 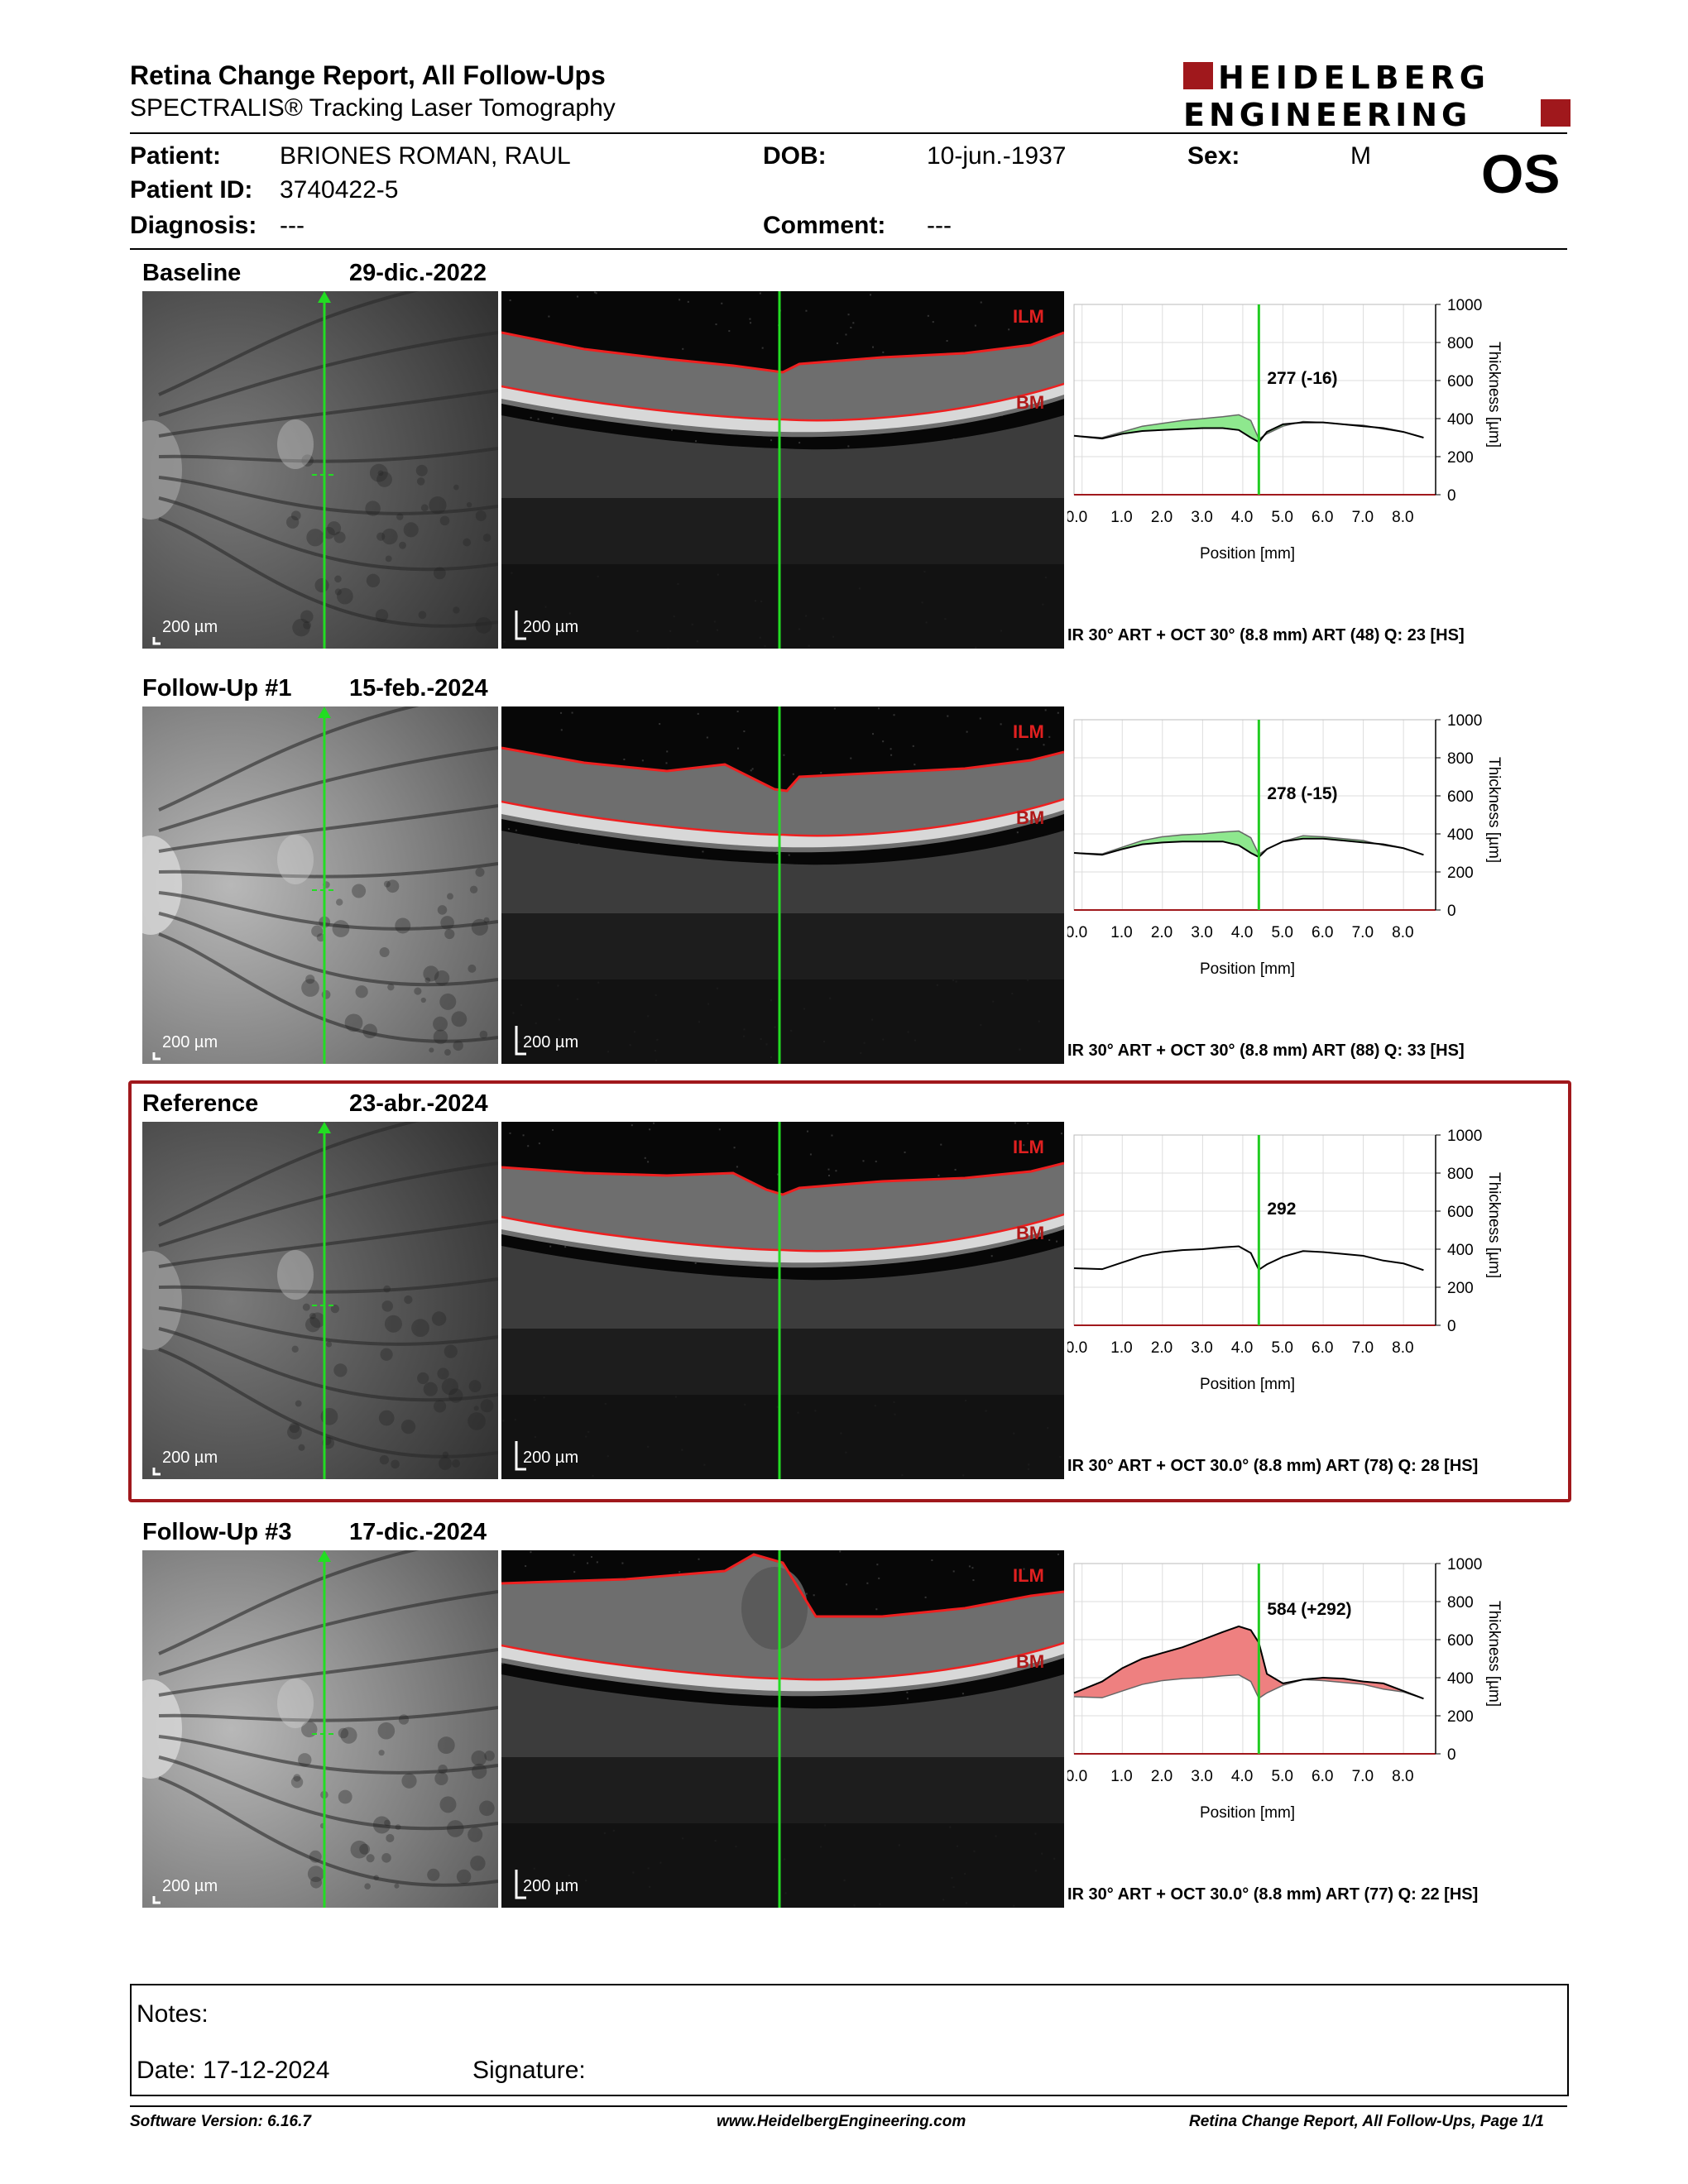 I want to click on section-name: Reference, so click(x=200, y=1103).